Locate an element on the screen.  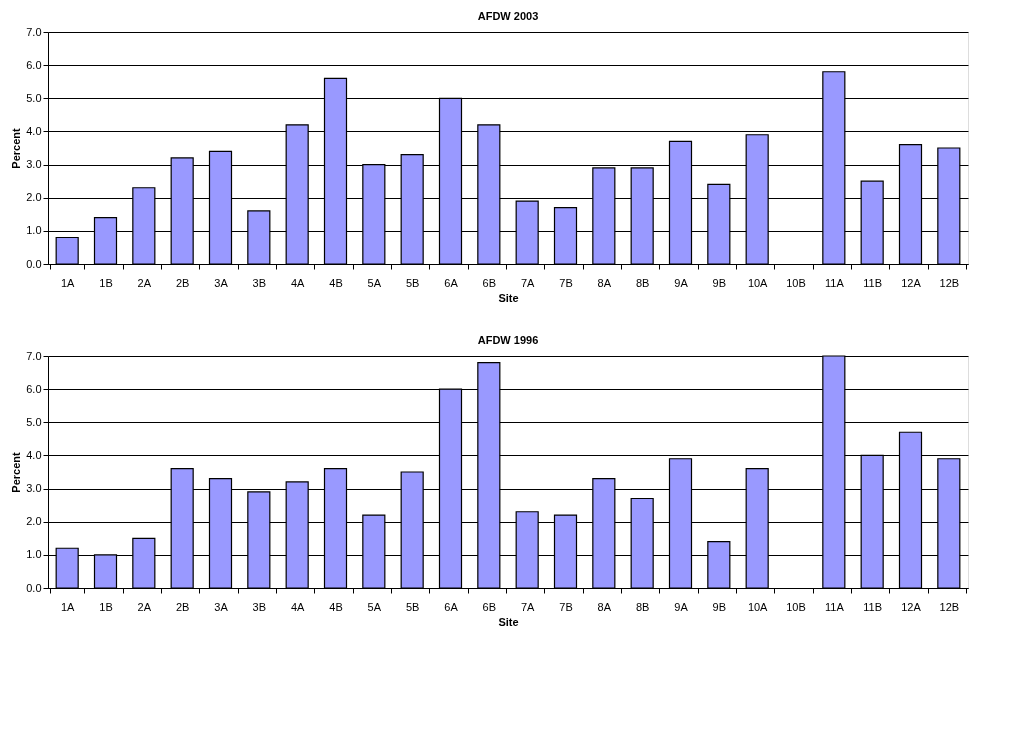
chart-title: AFDW 2003 is located at coordinates (508, 16).